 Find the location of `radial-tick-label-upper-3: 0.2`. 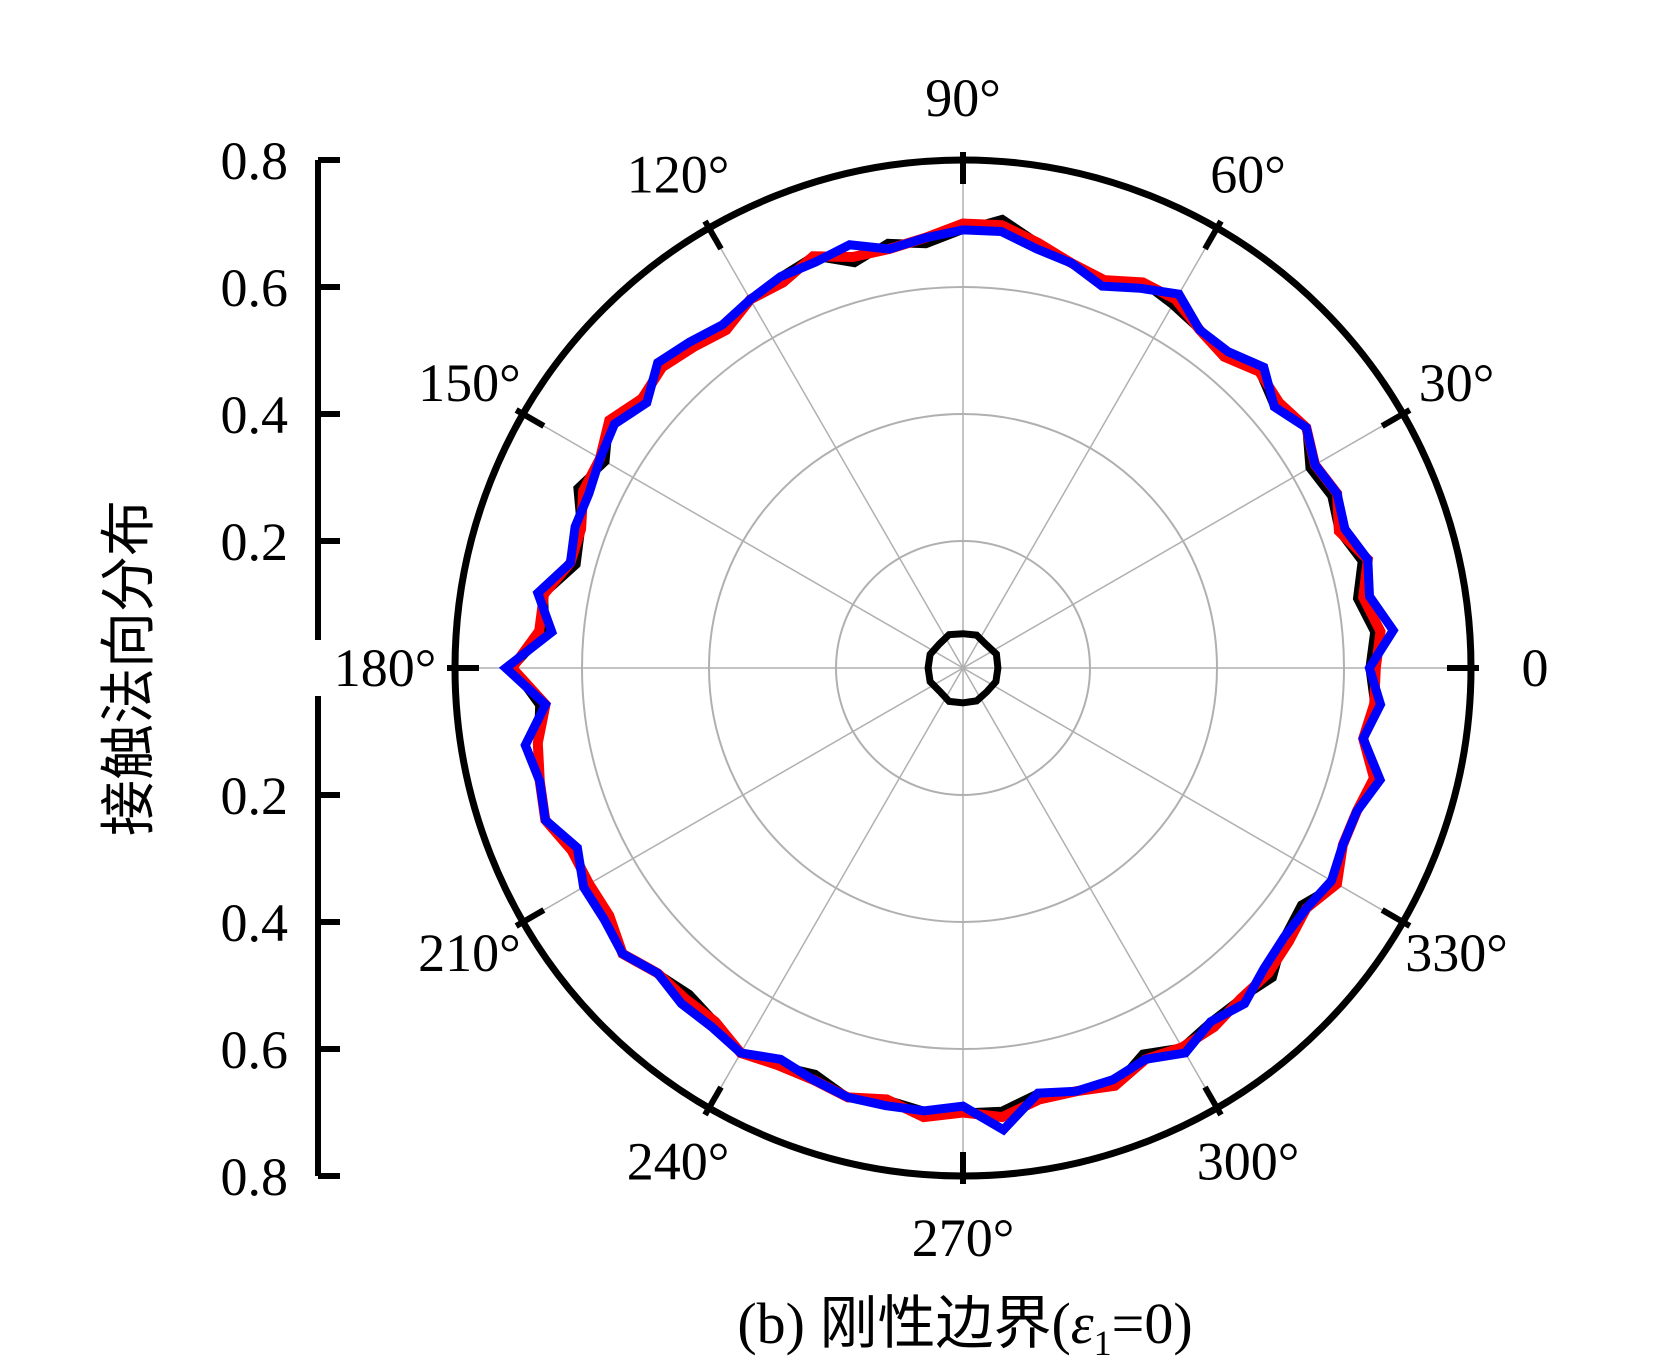

radial-tick-label-upper-3: 0.2 is located at coordinates (255, 542).